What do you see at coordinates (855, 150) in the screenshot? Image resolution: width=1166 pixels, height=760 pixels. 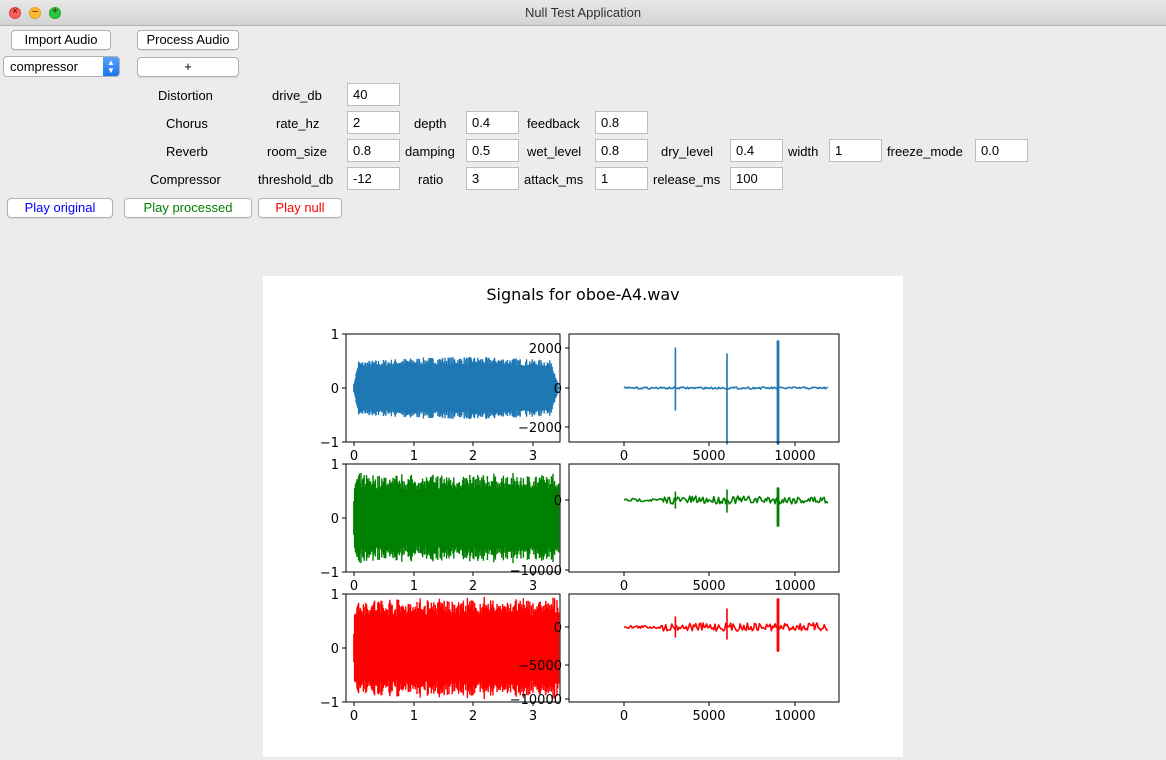 I see `width-field: 1` at bounding box center [855, 150].